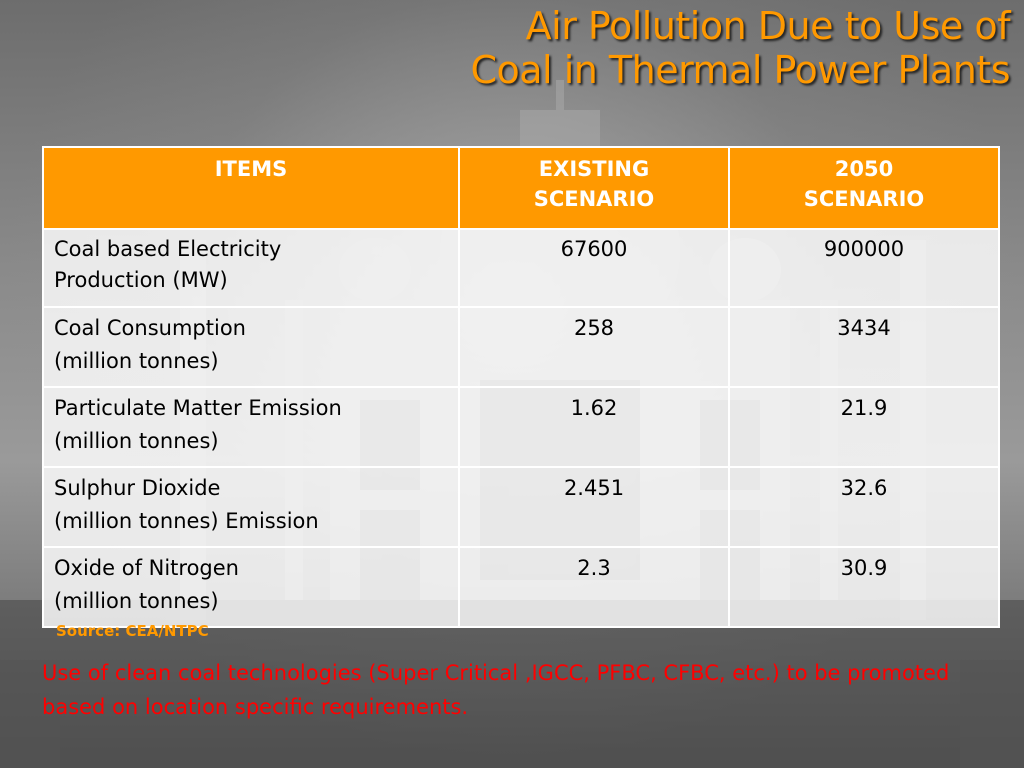  Describe the element at coordinates (251, 347) in the screenshot. I see `item-cell: Coal Consumption (million tonnes)` at that location.